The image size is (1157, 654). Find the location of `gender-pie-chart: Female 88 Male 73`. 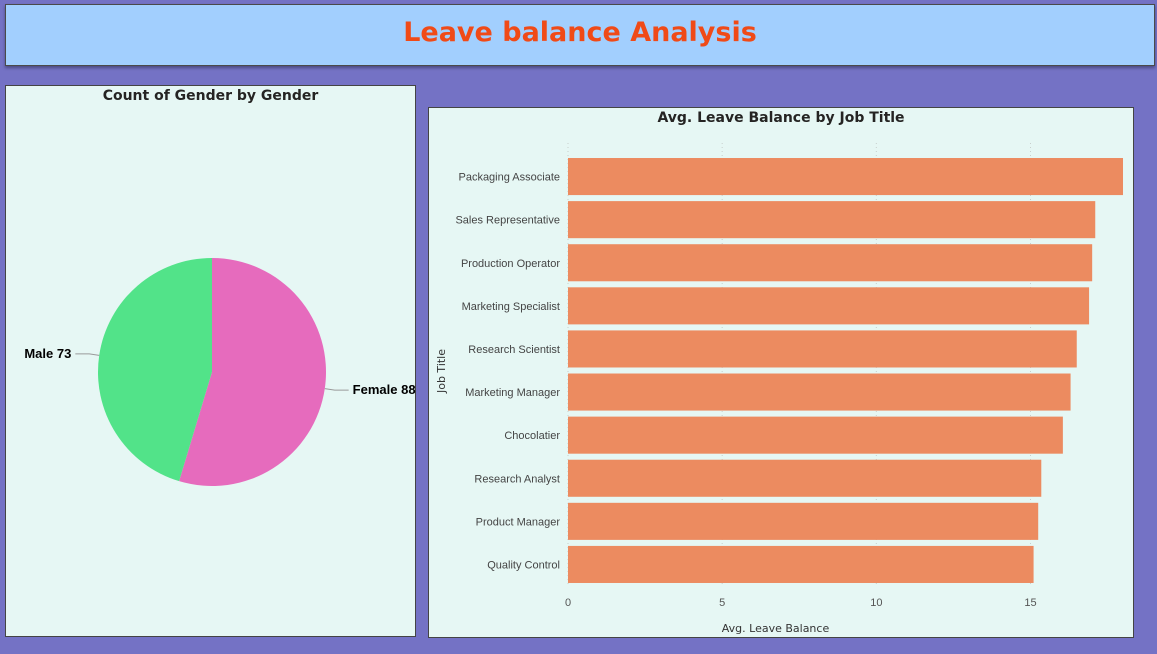

gender-pie-chart: Female 88 Male 73 is located at coordinates (220, 372).